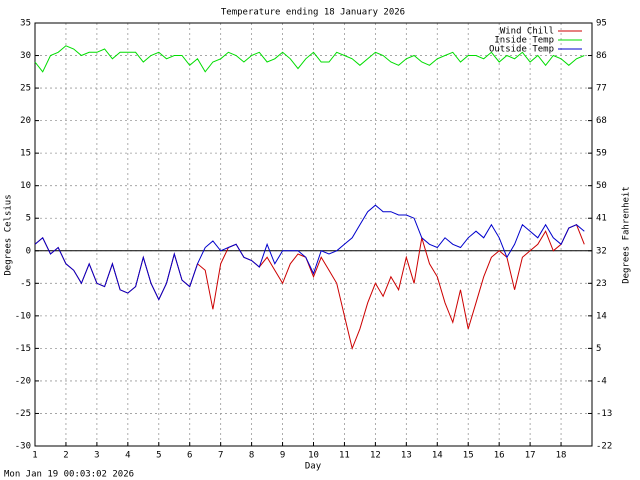 The image size is (640, 480). I want to click on legend-label: Outside Temp, so click(521, 50).